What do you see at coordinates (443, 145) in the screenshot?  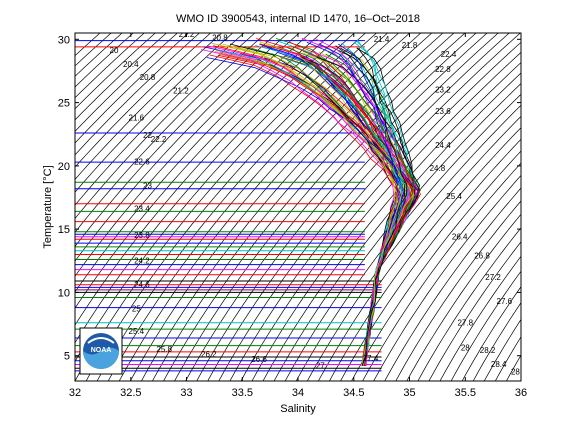 I see `isopycnal-label: 24.4` at bounding box center [443, 145].